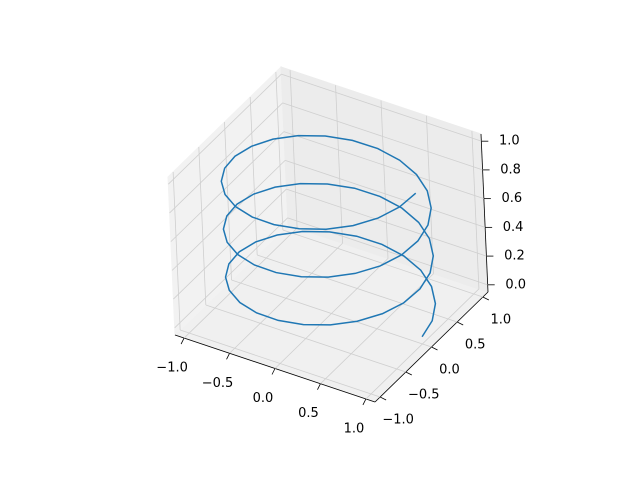 This screenshot has width=640, height=480. What do you see at coordinates (510, 169) in the screenshot?
I see `tick-label: 0.8` at bounding box center [510, 169].